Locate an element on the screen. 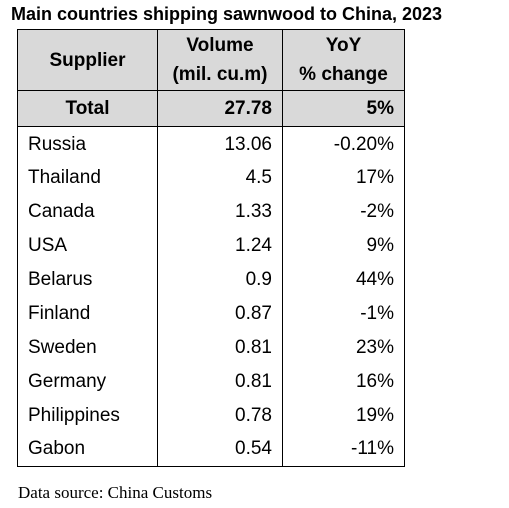 The height and width of the screenshot is (508, 509). supplier-cell: Russia is located at coordinates (87, 143).